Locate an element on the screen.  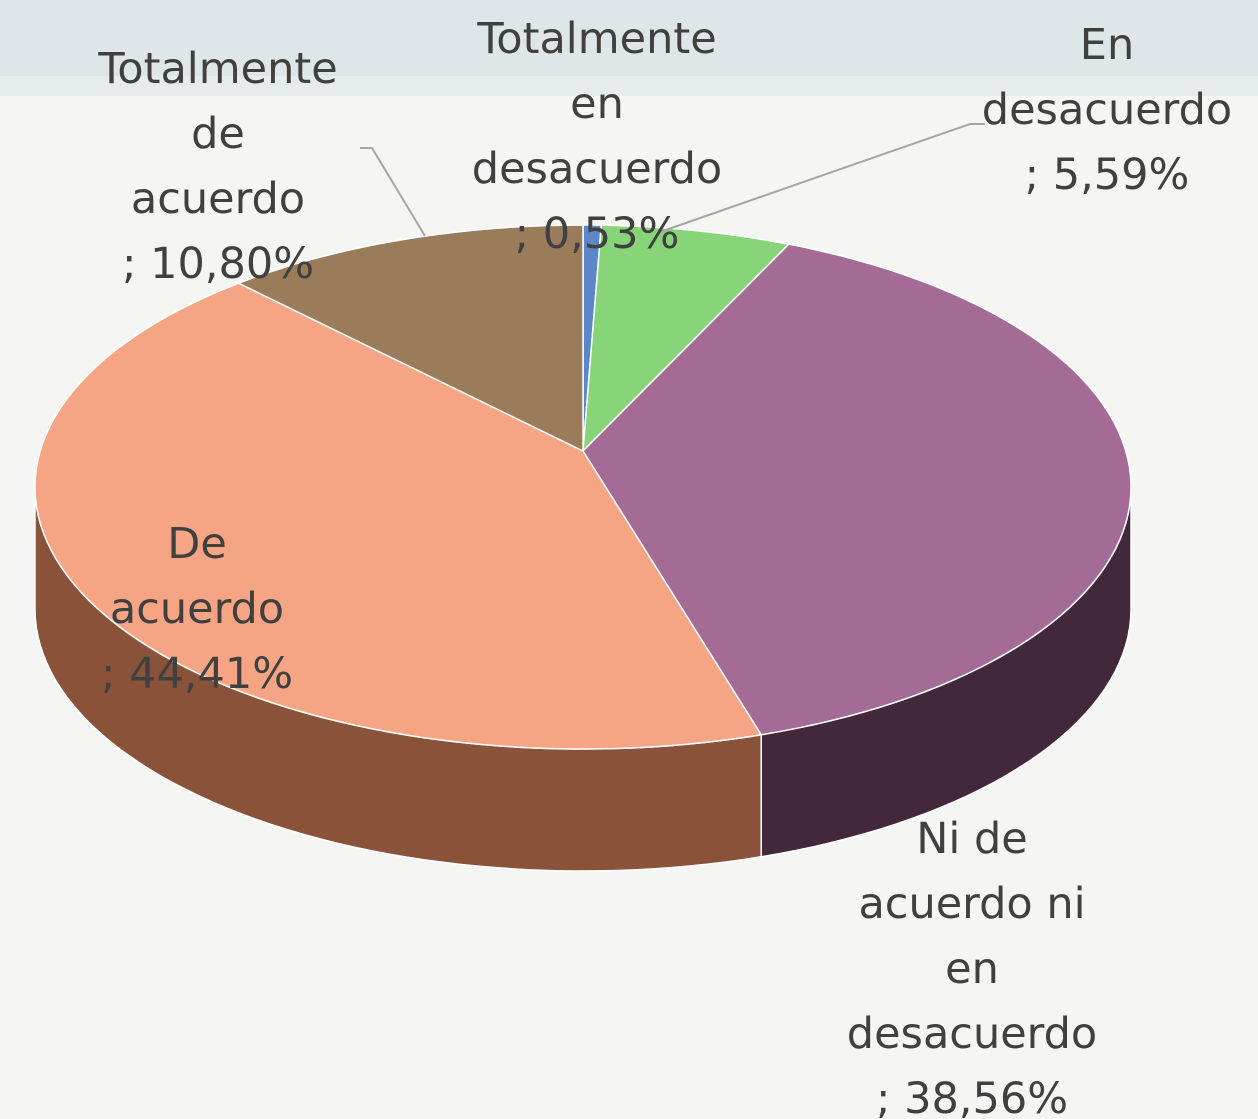
data-label: Totalmente en desacuerdo ; 0,53% is located at coordinates (597, 136).